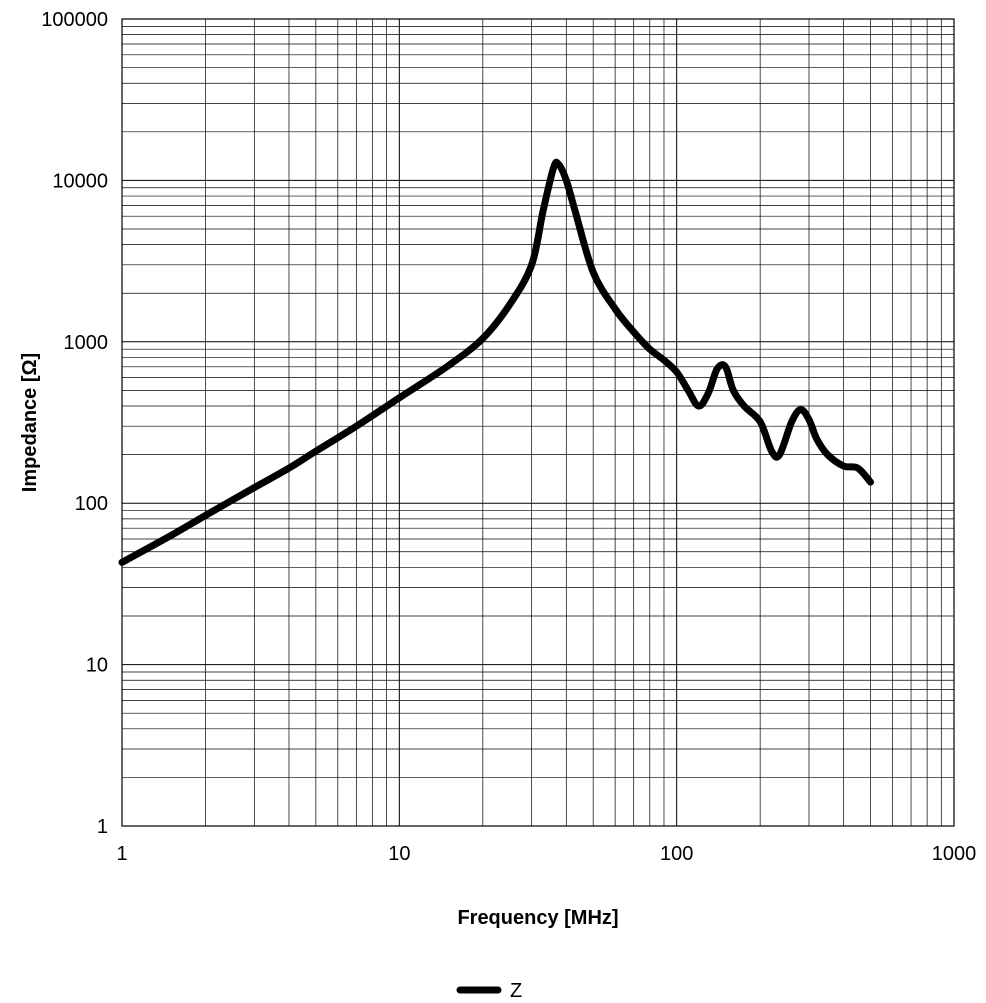  I want to click on x-axis-title: Frequency [MHz], so click(537, 918).